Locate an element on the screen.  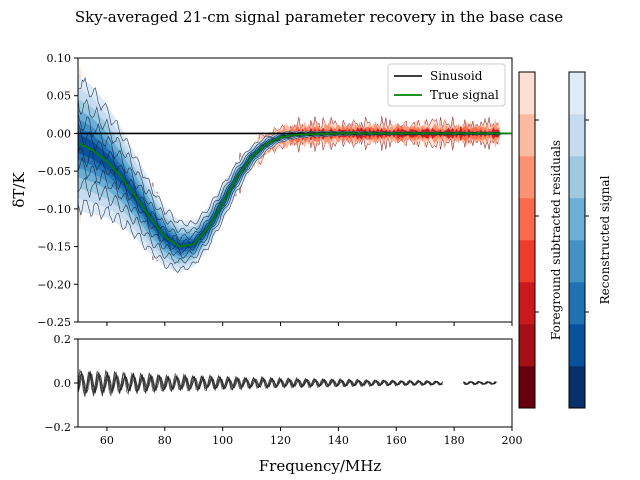
colorbar-signal is located at coordinates (578, 240).